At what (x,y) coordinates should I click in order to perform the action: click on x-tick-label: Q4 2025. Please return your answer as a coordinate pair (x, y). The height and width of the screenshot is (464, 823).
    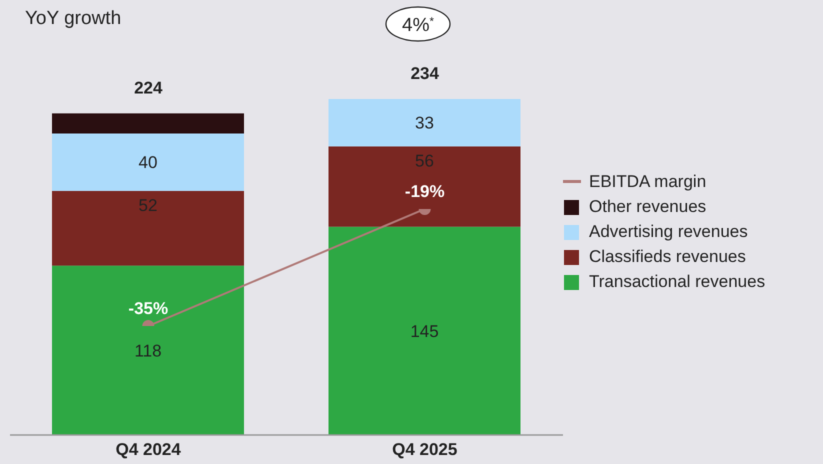
    Looking at the image, I should click on (425, 450).